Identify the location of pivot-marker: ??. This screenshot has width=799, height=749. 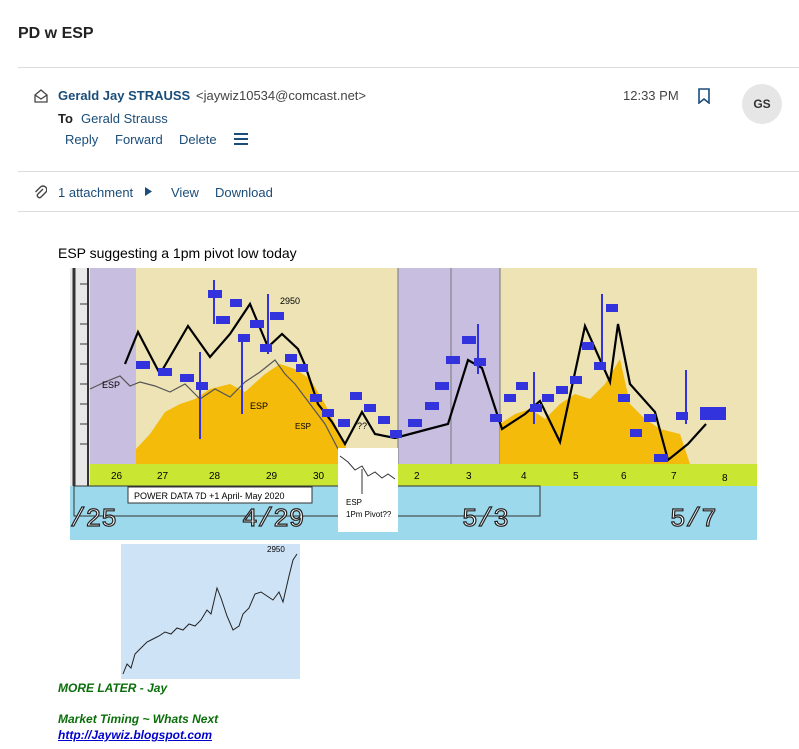
(362, 426).